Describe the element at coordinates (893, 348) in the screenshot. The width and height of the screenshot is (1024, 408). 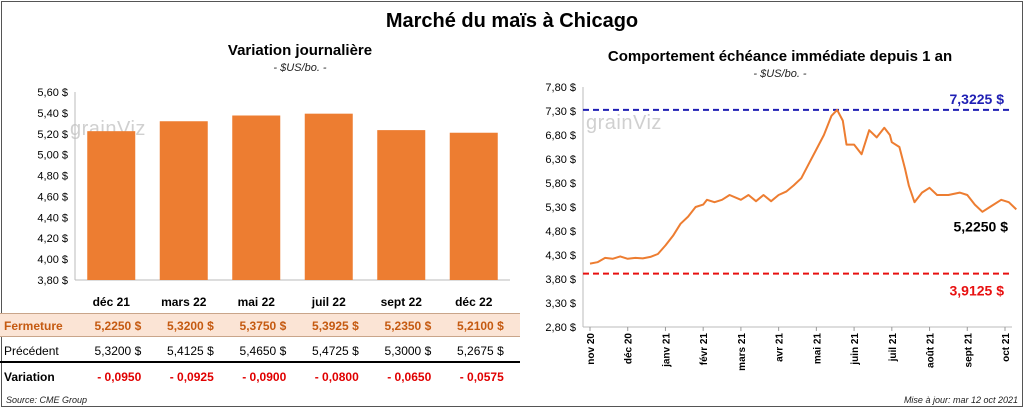
I see `x-tick-label: juil 21` at that location.